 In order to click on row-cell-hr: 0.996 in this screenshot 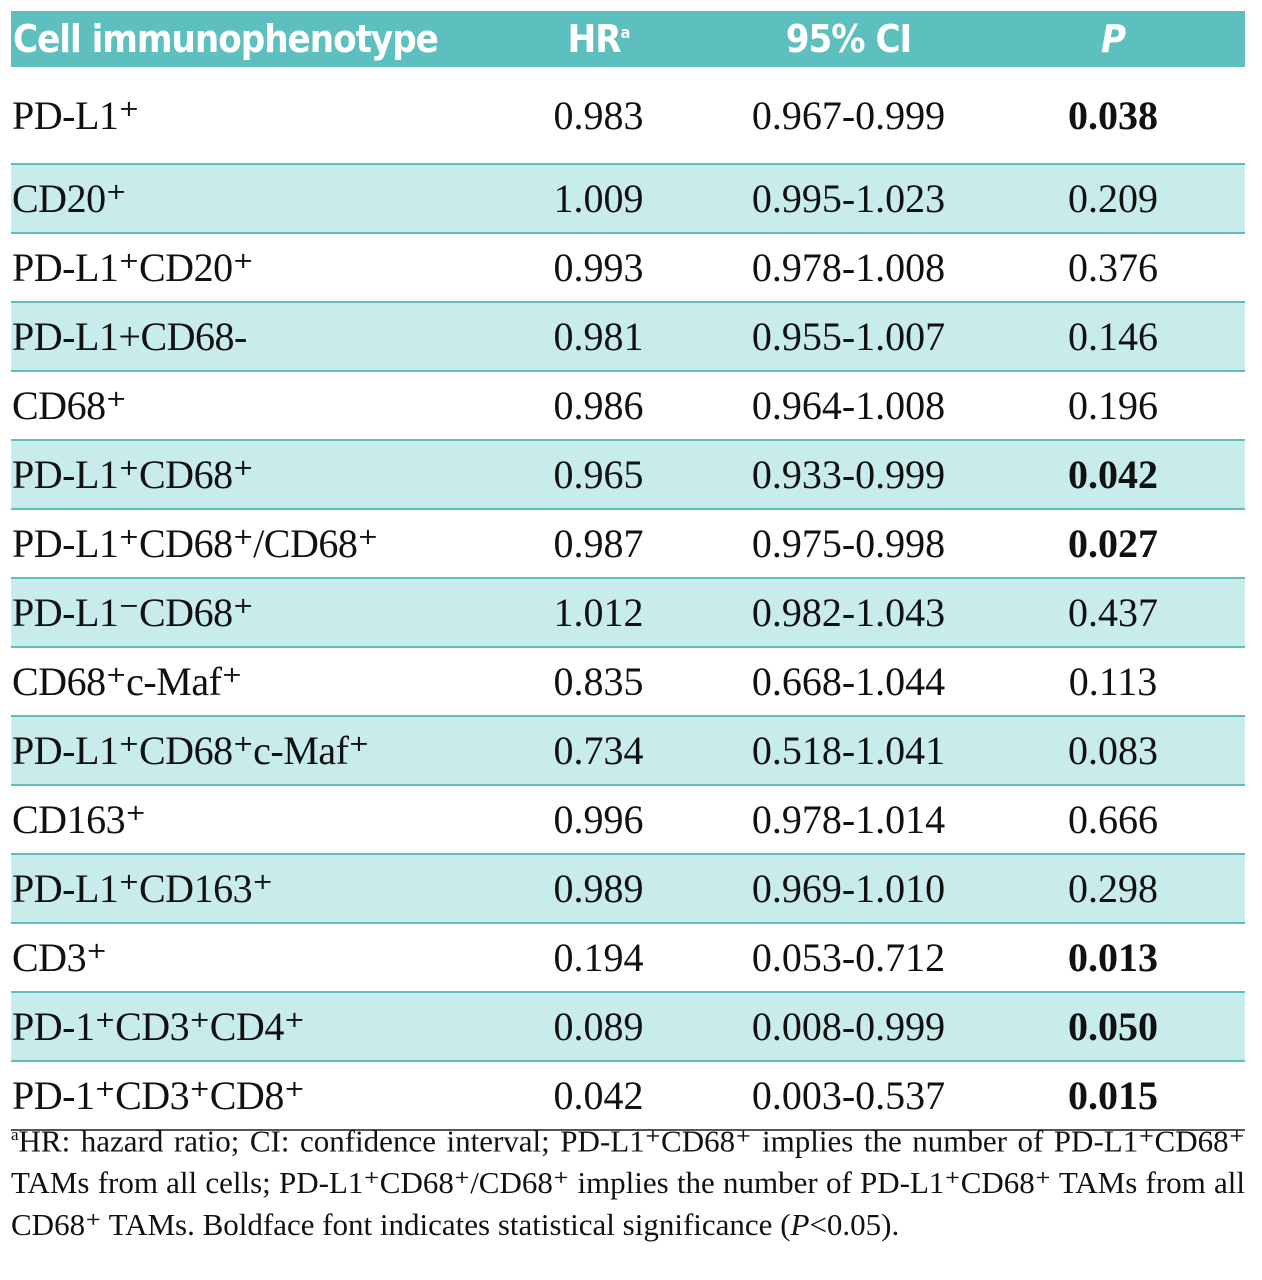, I will do `click(598, 820)`.